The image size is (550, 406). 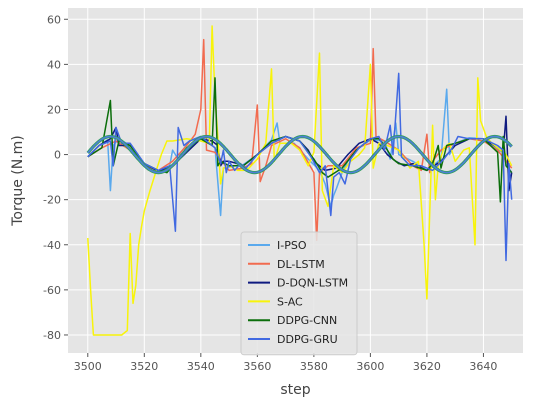 I want to click on legend-box, so click(x=299, y=293).